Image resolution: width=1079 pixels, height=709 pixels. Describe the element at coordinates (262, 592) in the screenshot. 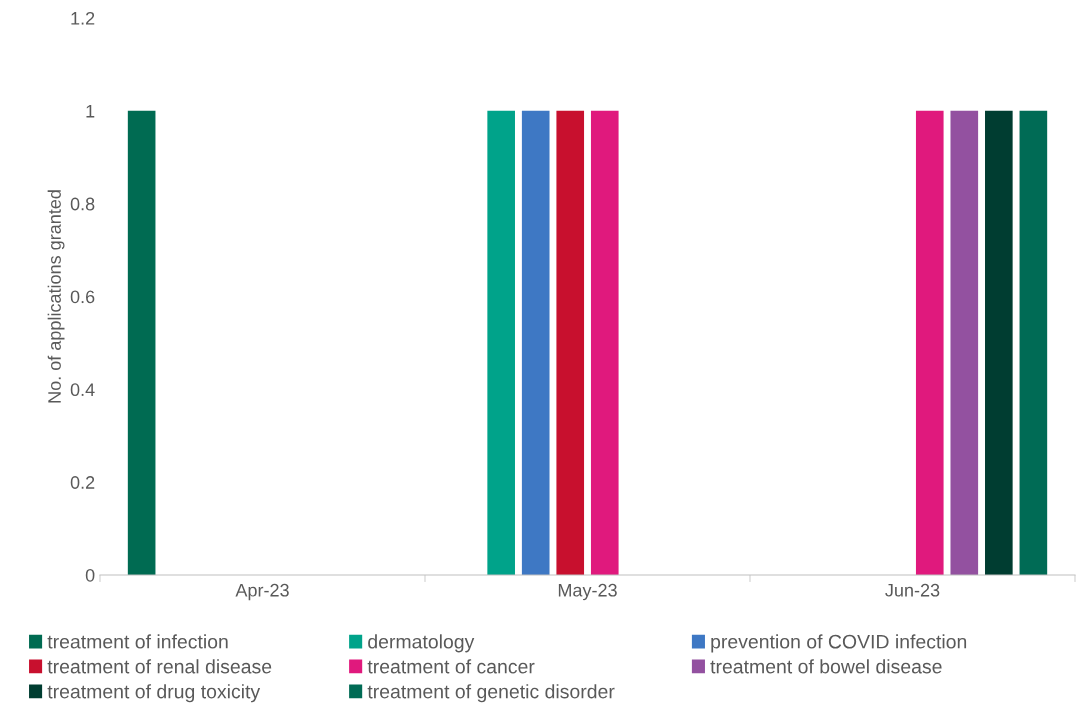

I see `x-tick-label: Apr-23` at that location.